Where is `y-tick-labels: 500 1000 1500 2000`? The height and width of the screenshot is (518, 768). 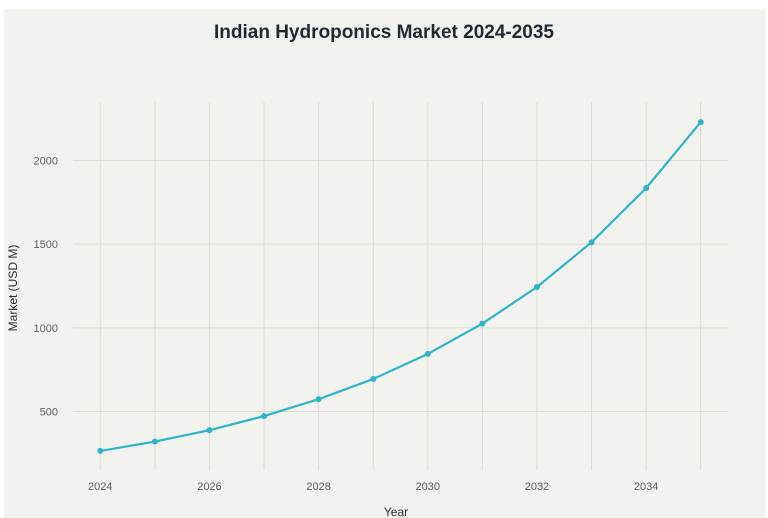 y-tick-labels: 500 1000 1500 2000 is located at coordinates (46, 287).